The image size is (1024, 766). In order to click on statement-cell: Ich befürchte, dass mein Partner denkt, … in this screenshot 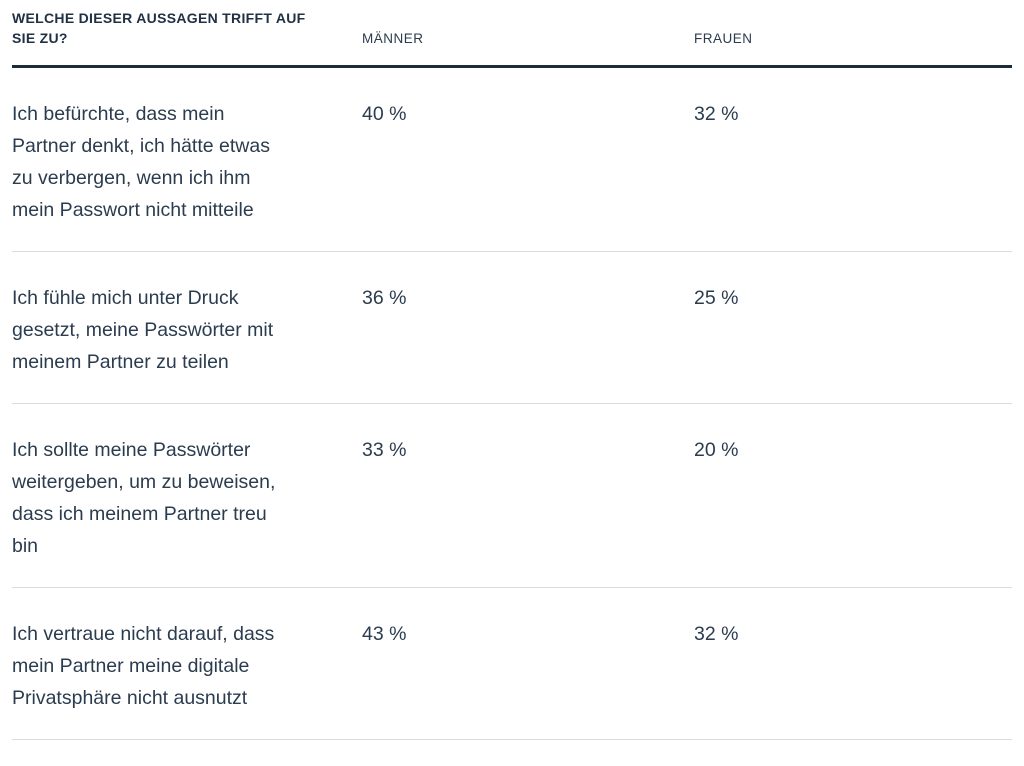, I will do `click(141, 162)`.